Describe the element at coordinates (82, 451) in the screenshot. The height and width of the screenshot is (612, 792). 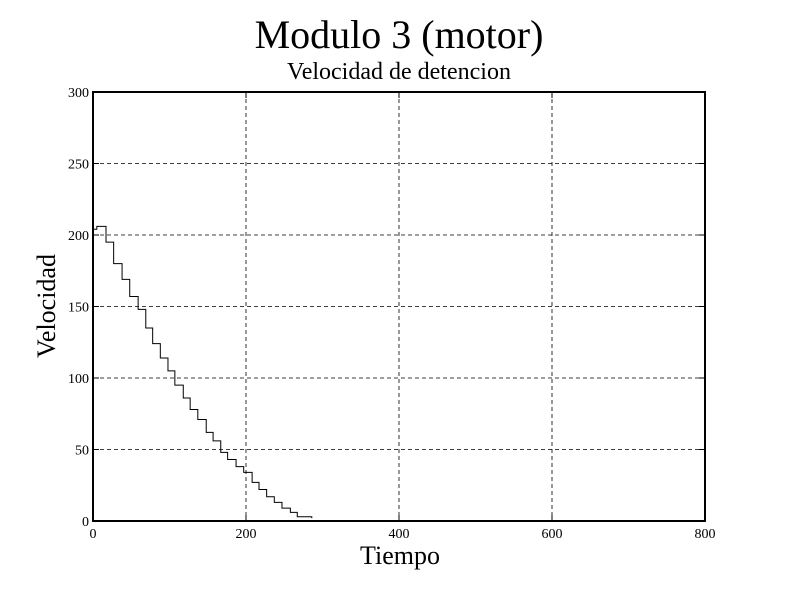
I see `y-tick-label: 50` at that location.